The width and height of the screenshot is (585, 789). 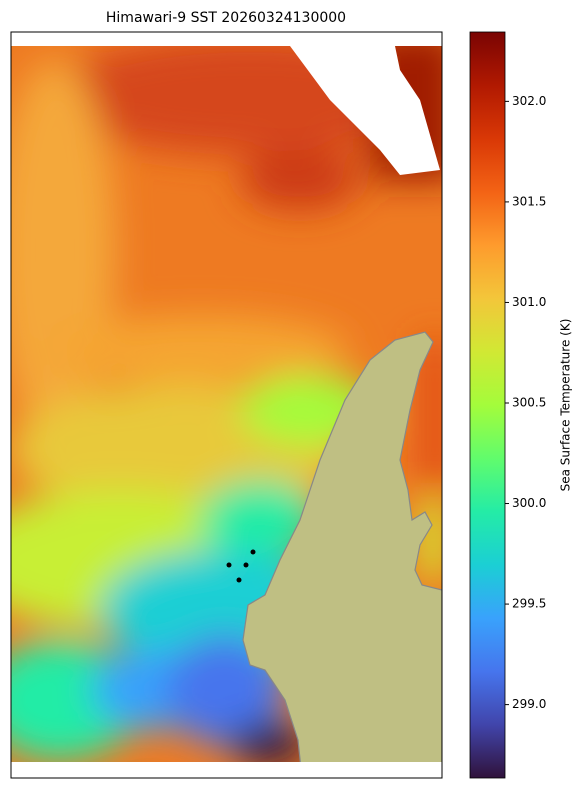 I want to click on colorbar-tick-label: 302.0, so click(x=529, y=101).